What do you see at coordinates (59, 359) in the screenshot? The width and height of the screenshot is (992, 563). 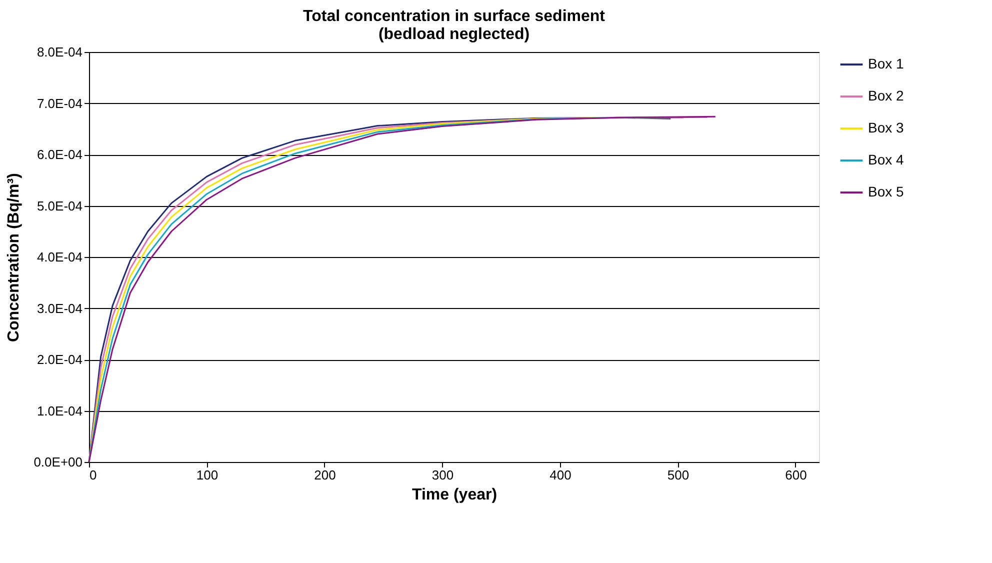 I see `y-tick-label: 2.0E-04` at bounding box center [59, 359].